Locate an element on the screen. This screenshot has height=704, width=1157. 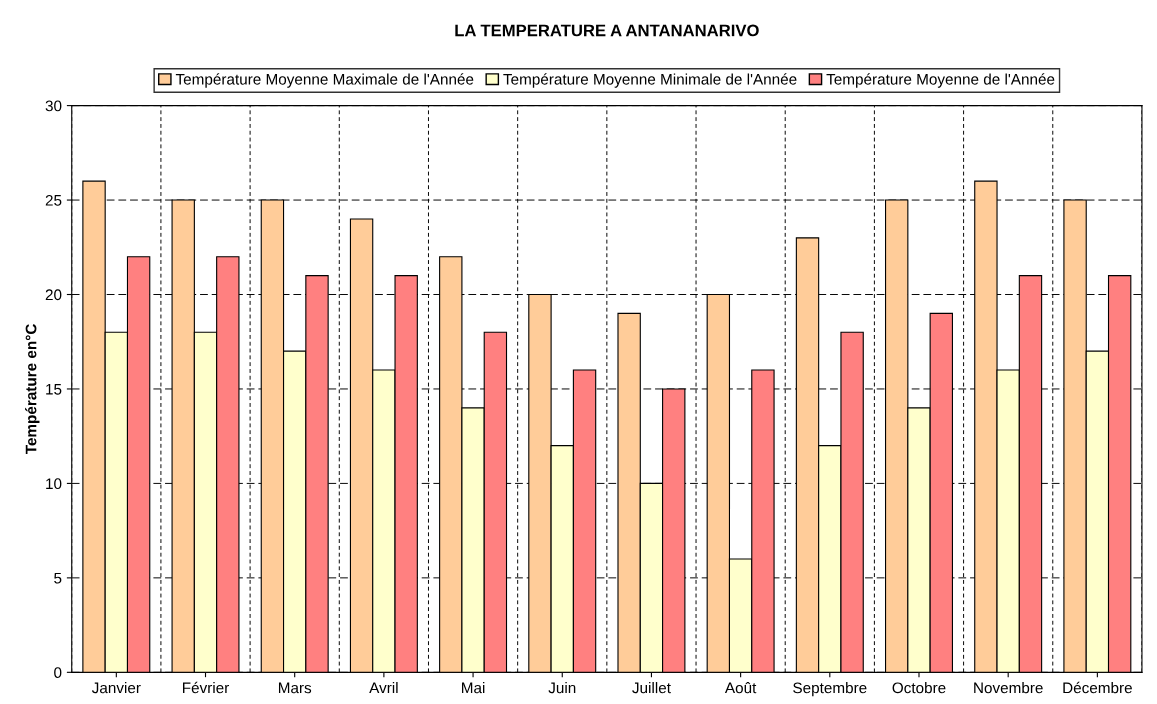
legend-label: Température Moyenne de l'Année is located at coordinates (940, 80).